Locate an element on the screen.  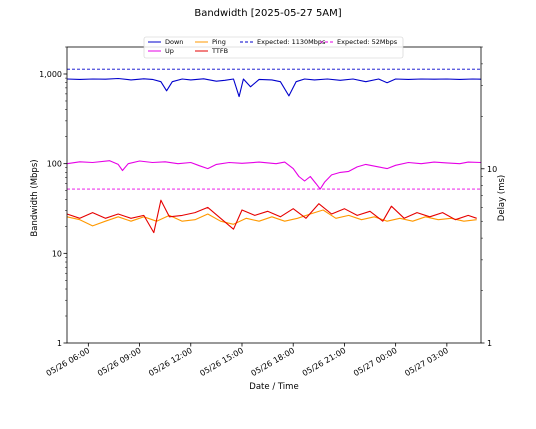
y2-tick-label-0: 1 is located at coordinates (489, 343).